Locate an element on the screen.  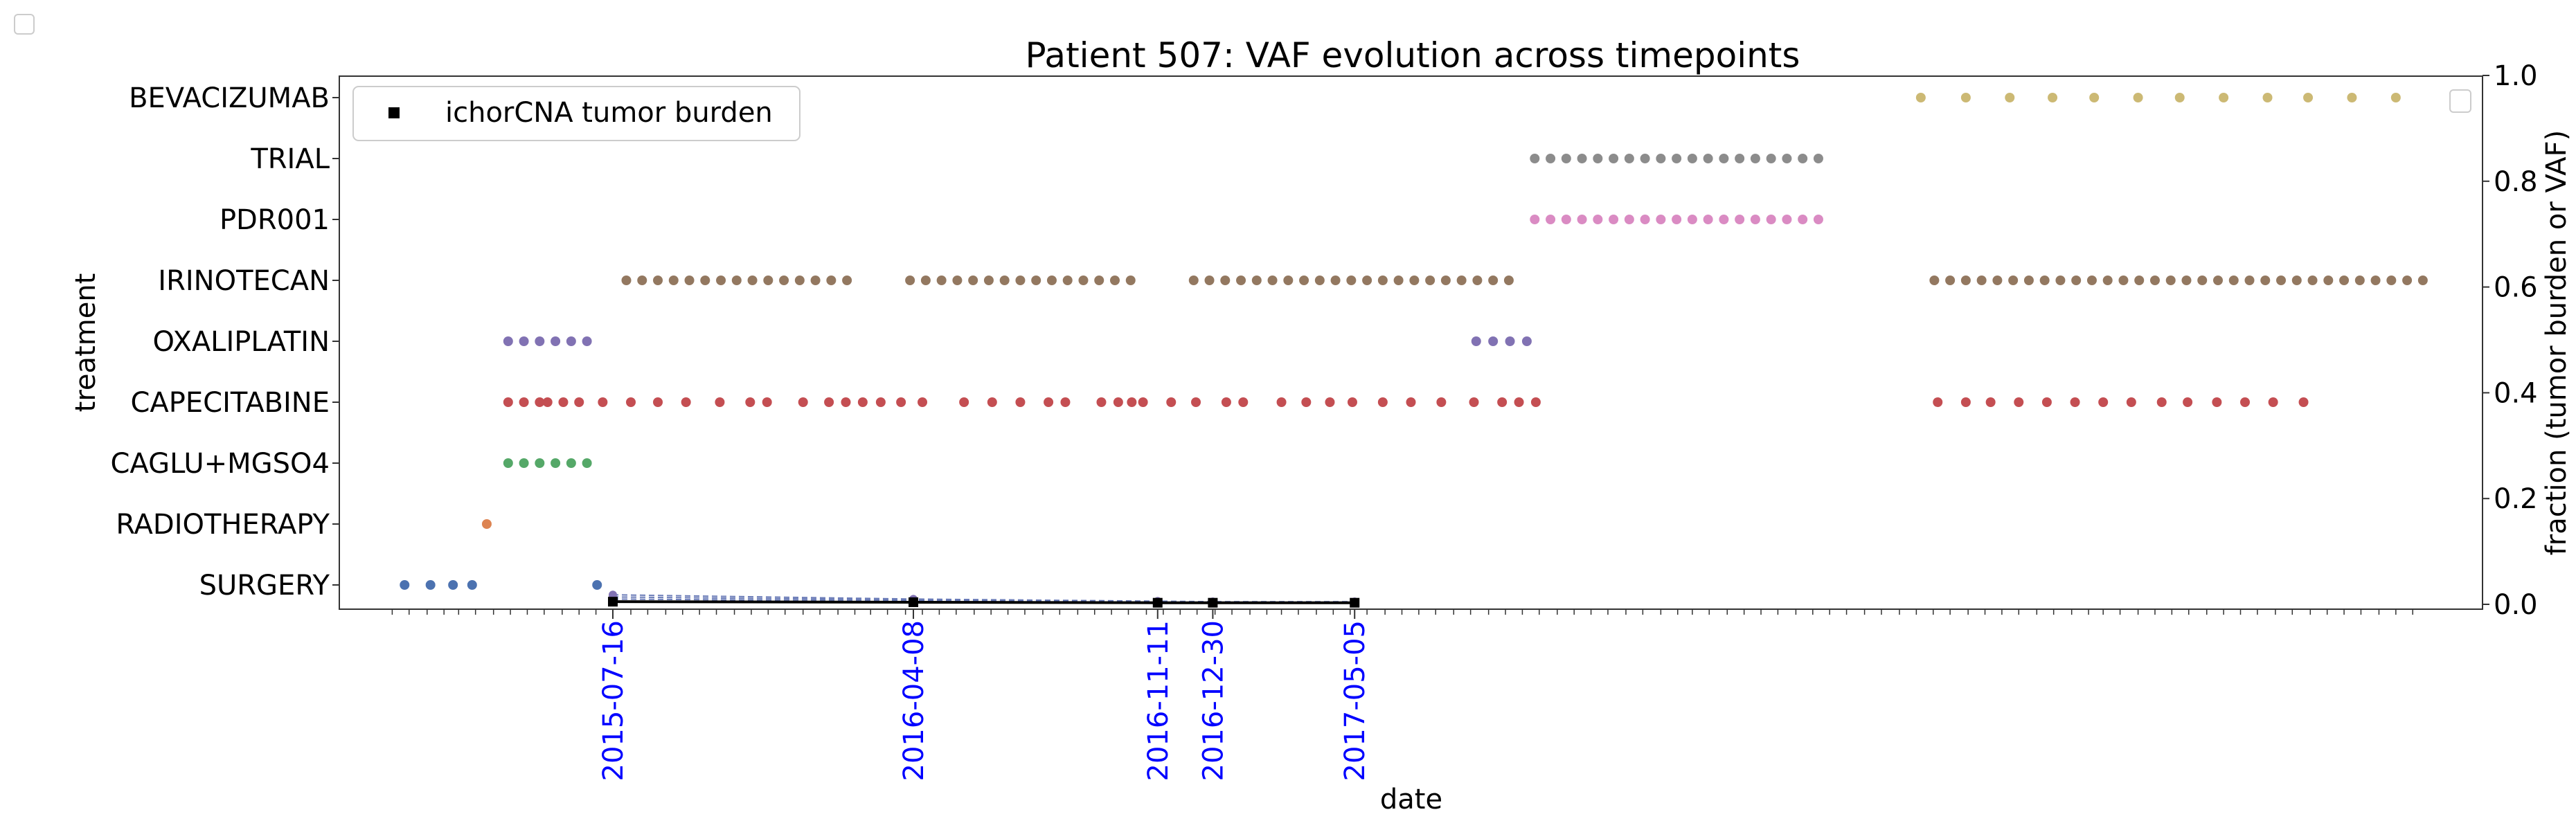
tumor-burden-line is located at coordinates (983, 602).